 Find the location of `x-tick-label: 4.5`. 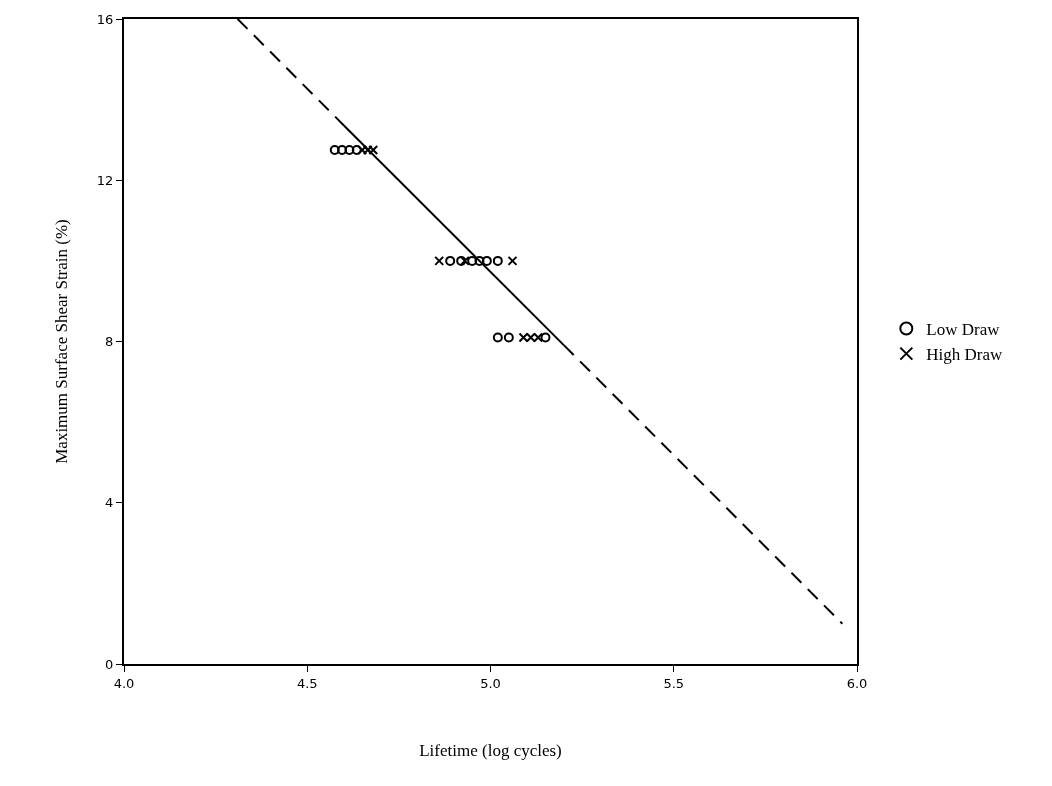

x-tick-label: 4.5 is located at coordinates (307, 683).